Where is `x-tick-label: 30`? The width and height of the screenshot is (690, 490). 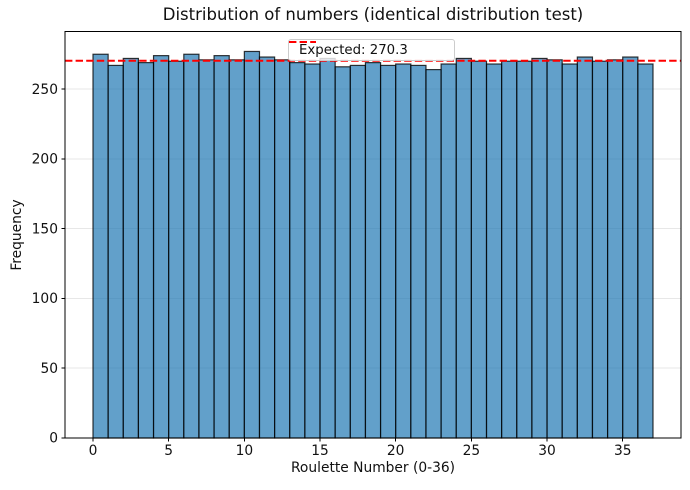
x-tick-label: 30 is located at coordinates (547, 451).